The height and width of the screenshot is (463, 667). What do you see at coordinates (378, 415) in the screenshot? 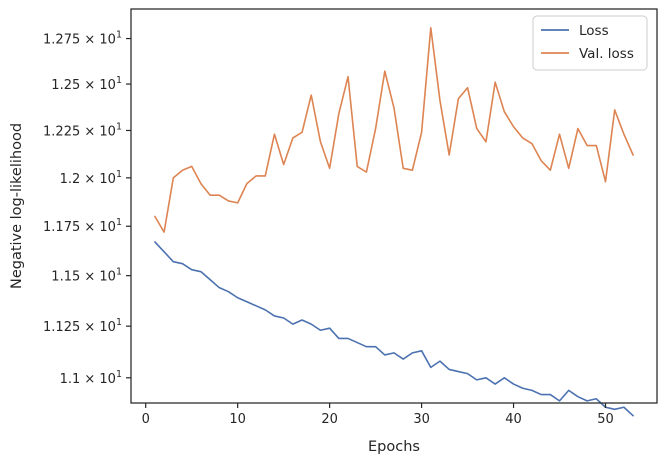
I see `x-axis-ticks: 0 10 20 30 40 50` at bounding box center [378, 415].